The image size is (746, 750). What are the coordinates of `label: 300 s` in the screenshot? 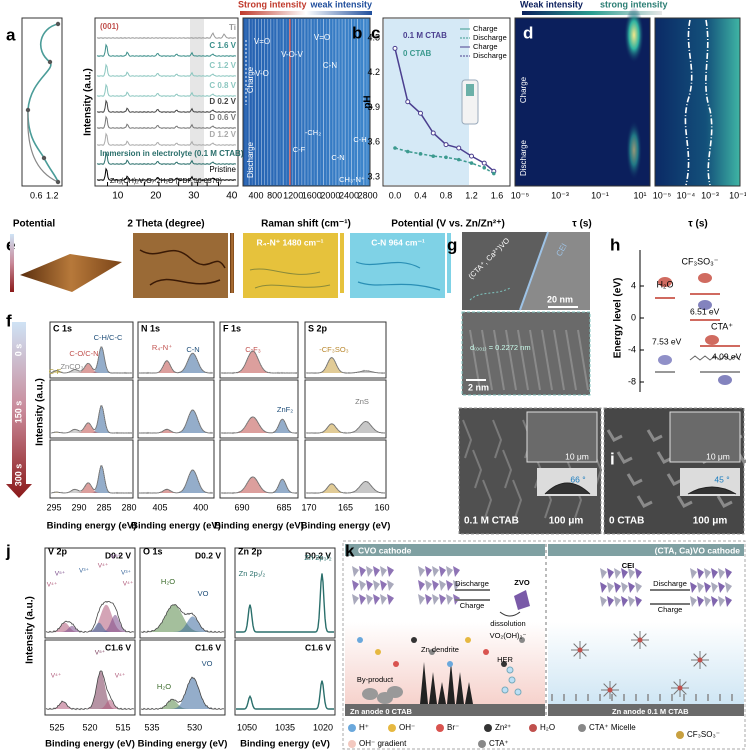 It's located at (18, 475).